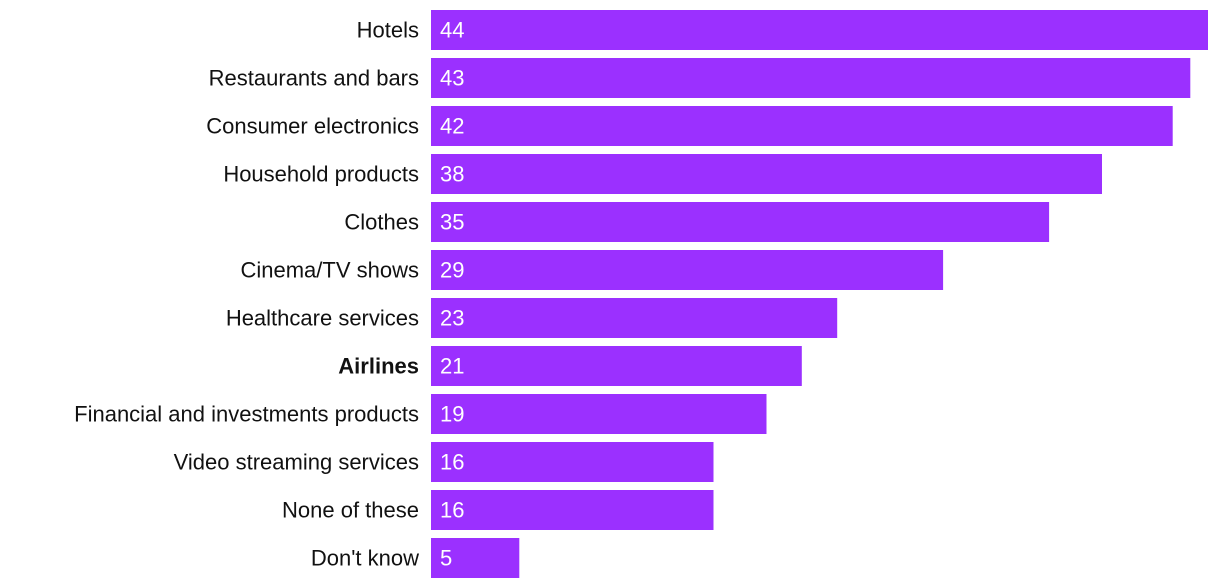 The width and height of the screenshot is (1220, 588). I want to click on bar-row: Hotels 44, so click(782, 30).